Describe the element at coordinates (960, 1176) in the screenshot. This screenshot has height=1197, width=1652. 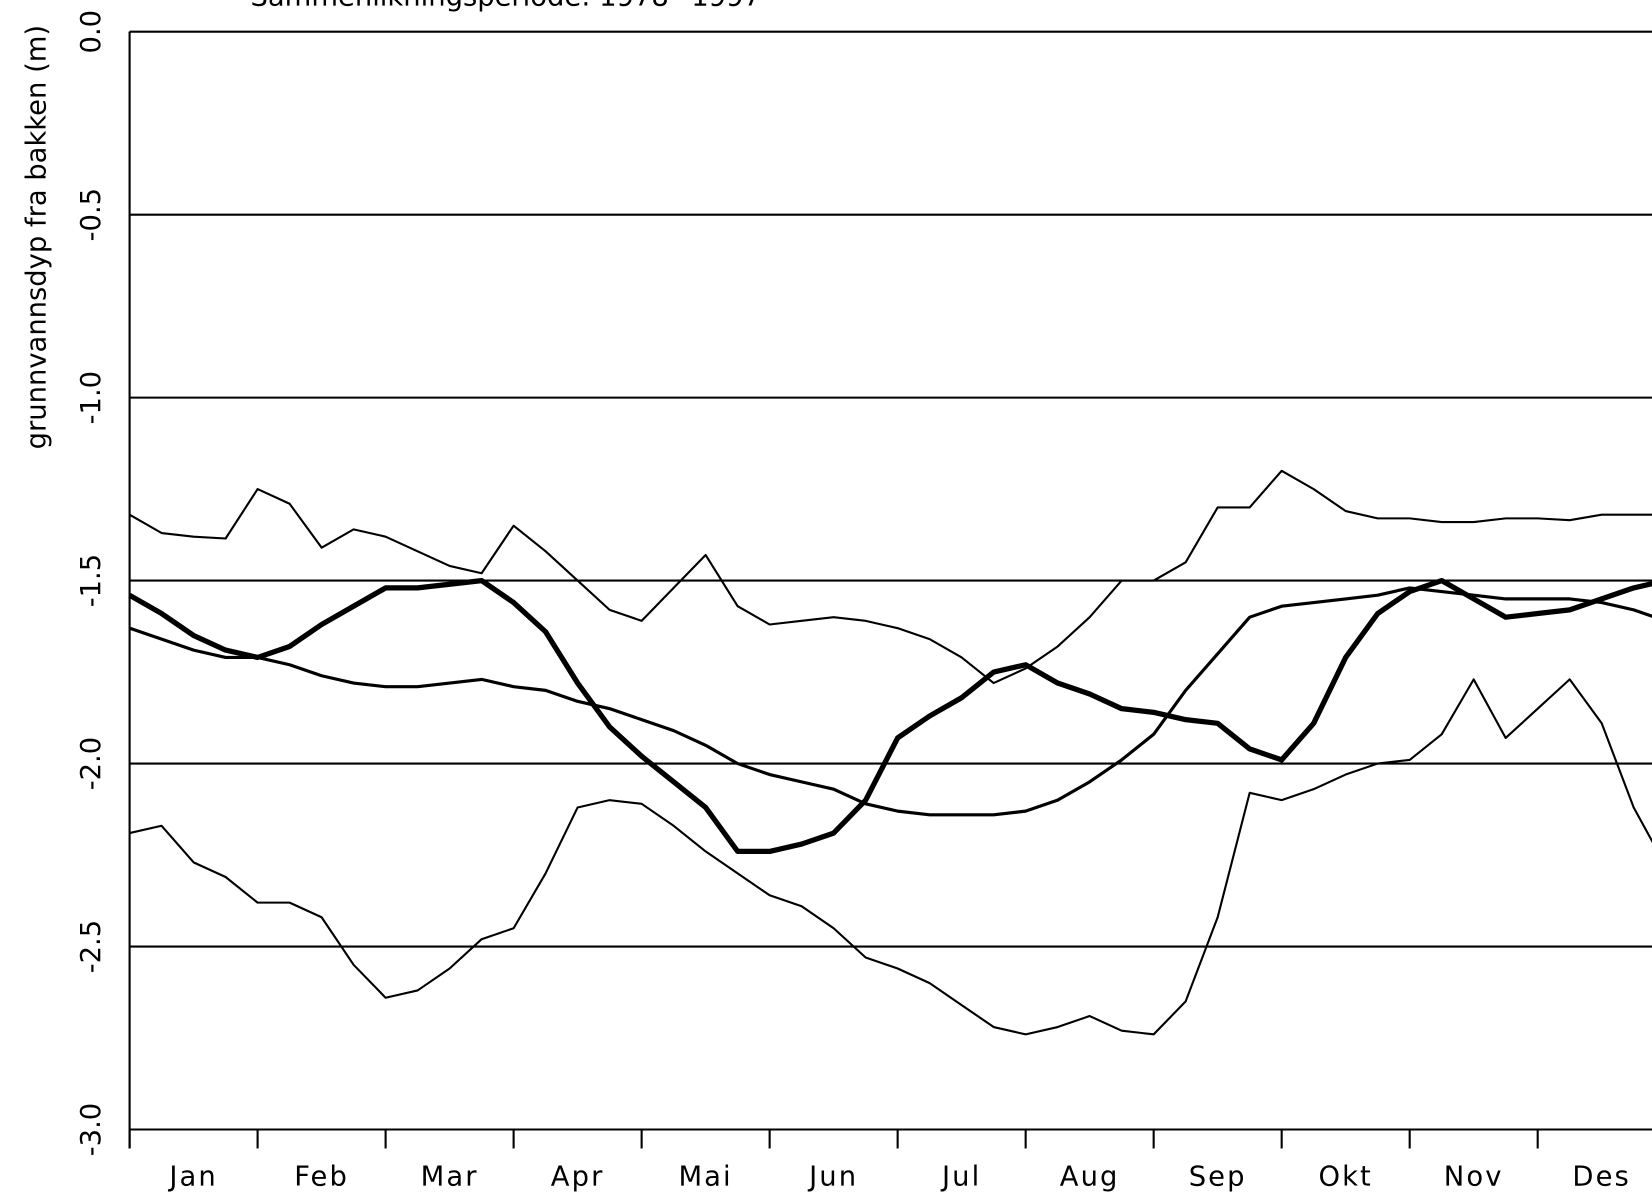
I see `x-tick-label: Jul` at that location.